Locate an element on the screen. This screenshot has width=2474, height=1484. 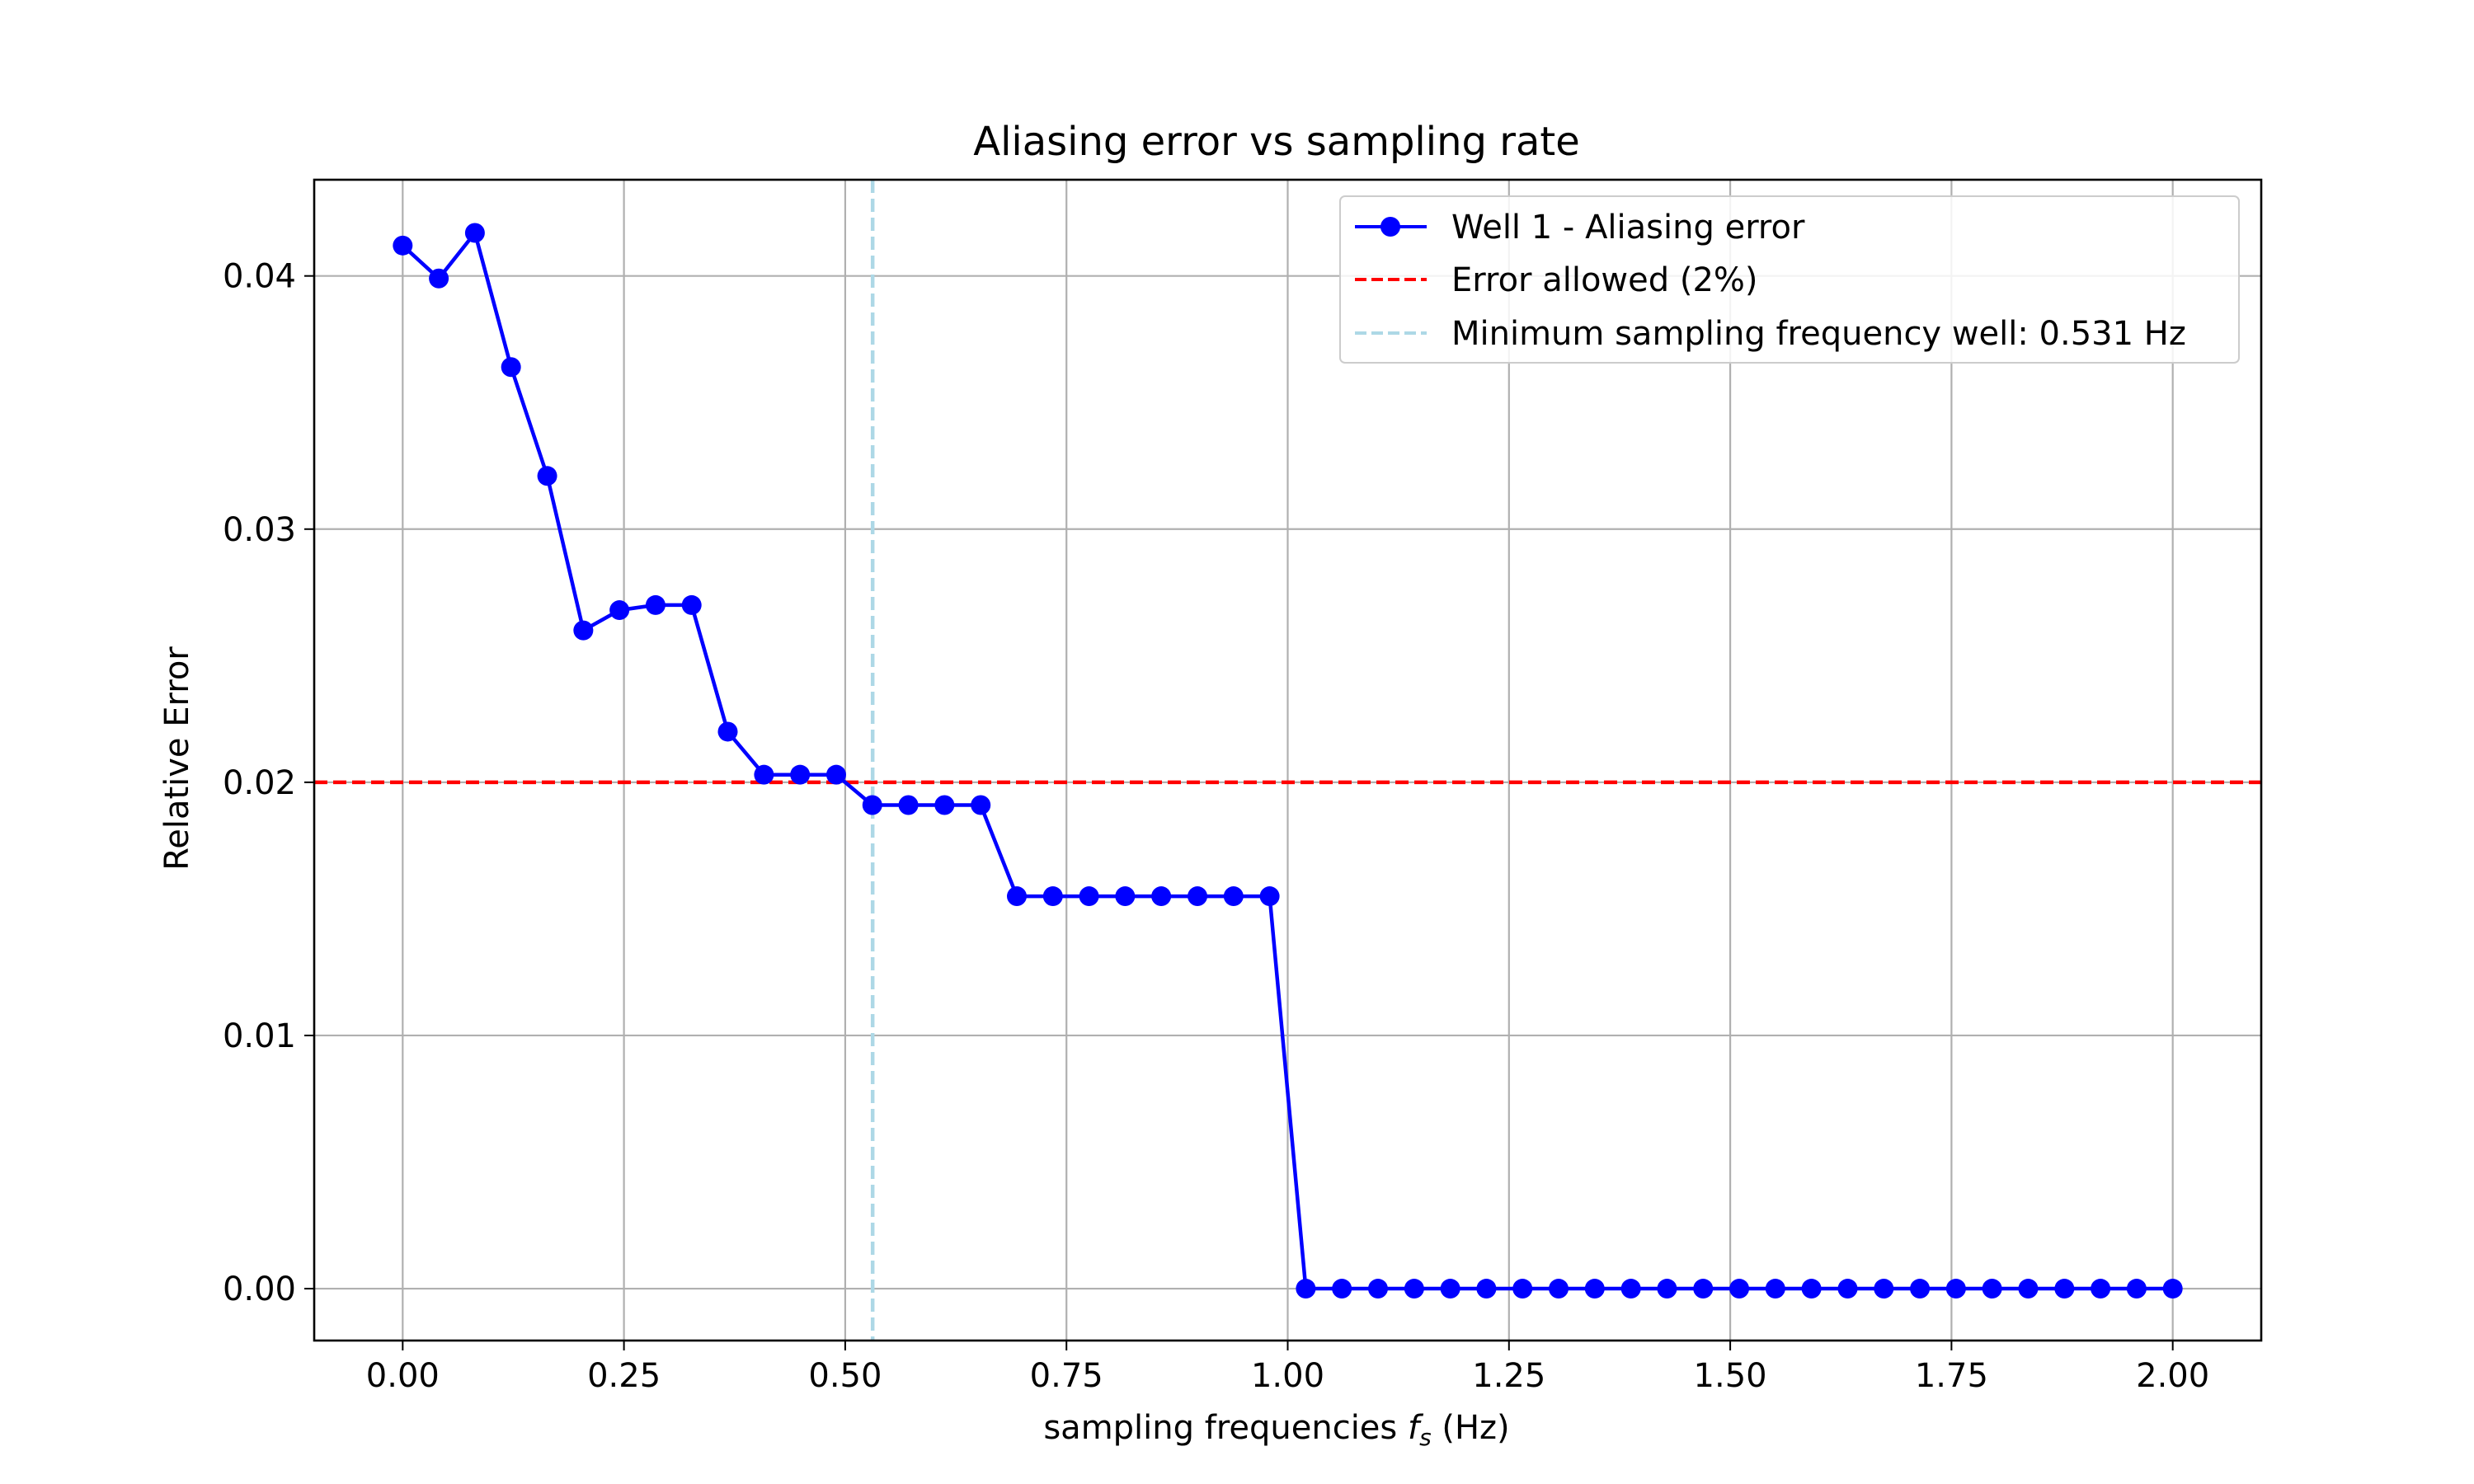
legend-box is located at coordinates (1789, 279).